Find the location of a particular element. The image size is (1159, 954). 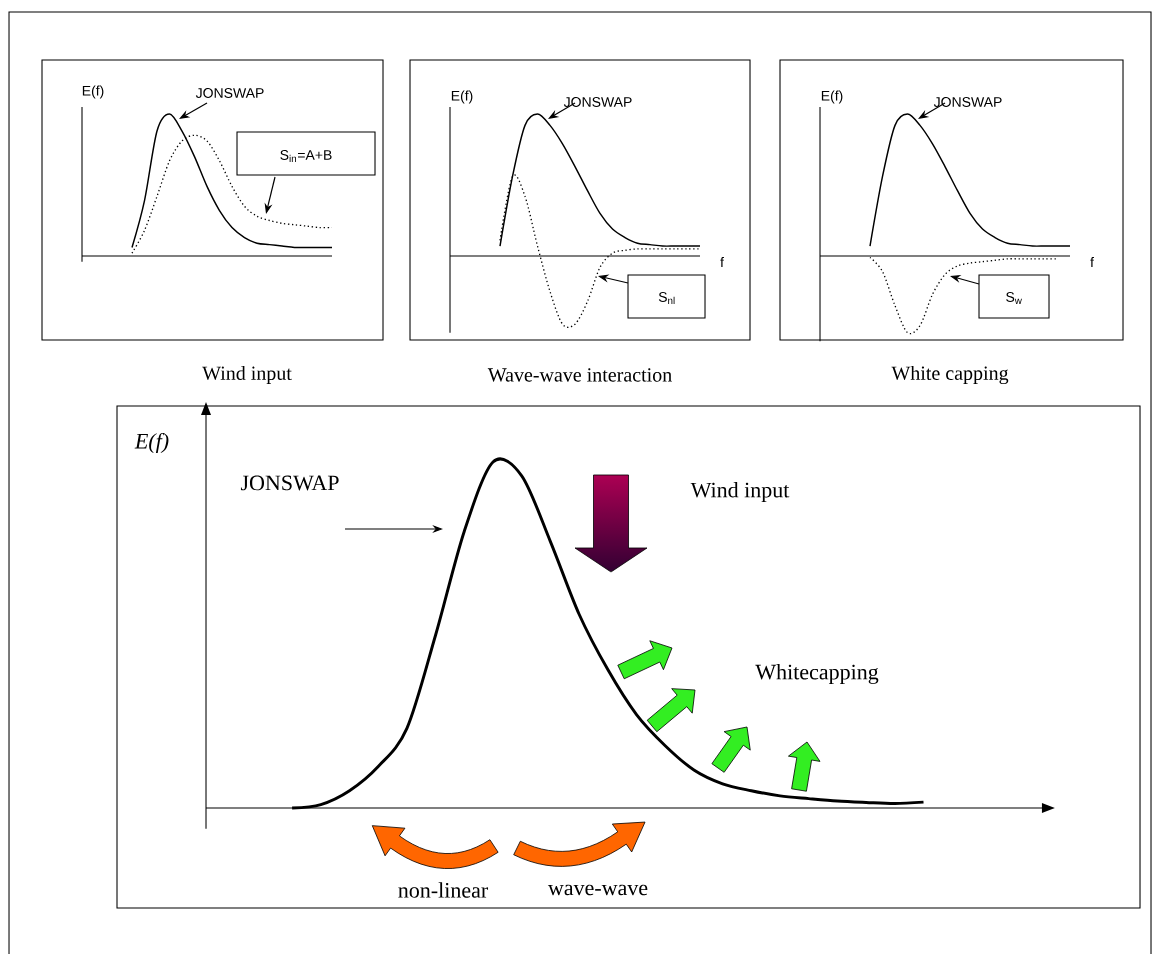

text: wave-wave is located at coordinates (597, 890).